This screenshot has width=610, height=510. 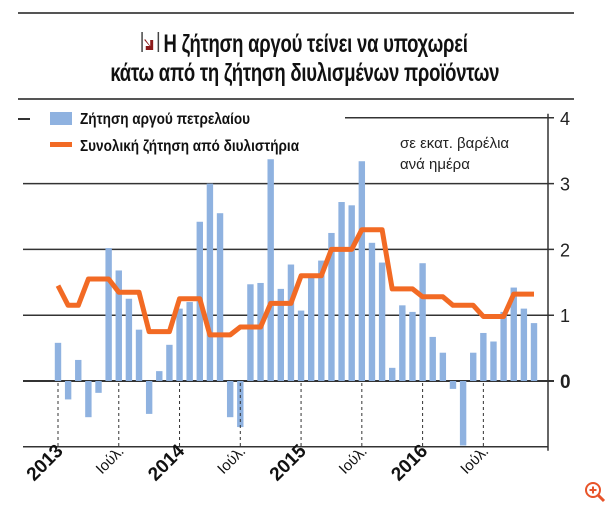 I want to click on title-bottom-rule, so click(x=296, y=99).